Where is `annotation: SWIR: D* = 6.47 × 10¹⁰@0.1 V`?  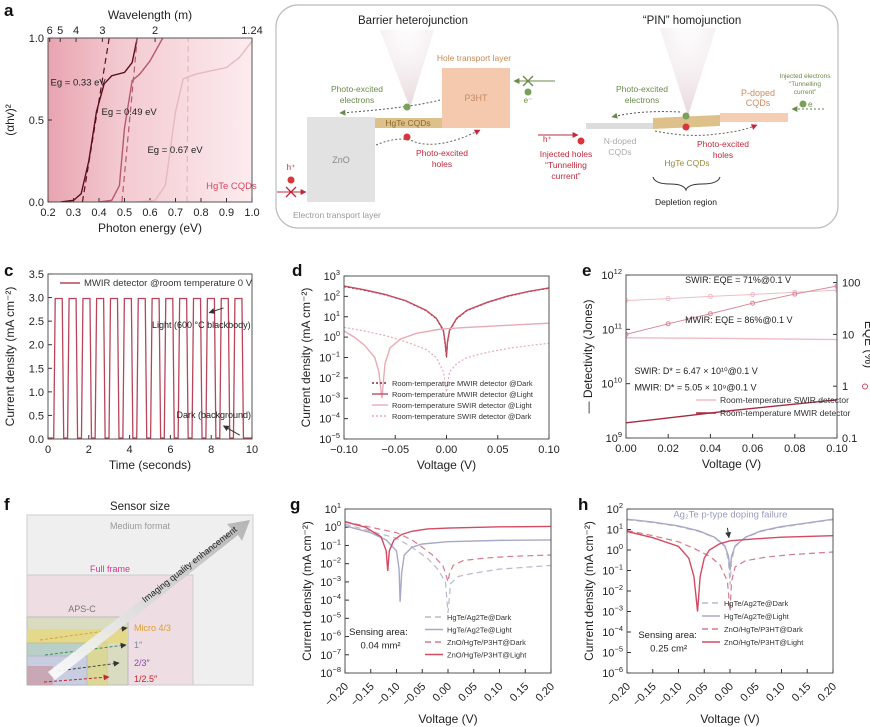
annotation: SWIR: D* = 6.47 × 10¹⁰@0.1 V is located at coordinates (695, 371).